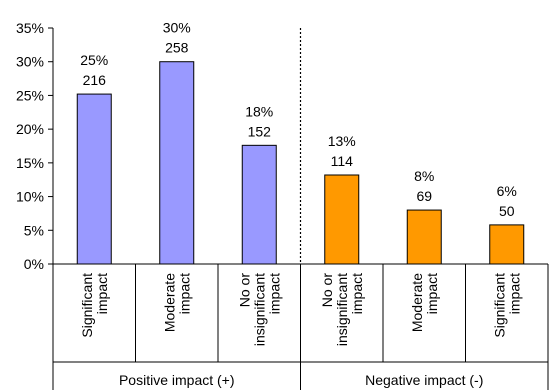  I want to click on bar-count-label: 152, so click(260, 131).